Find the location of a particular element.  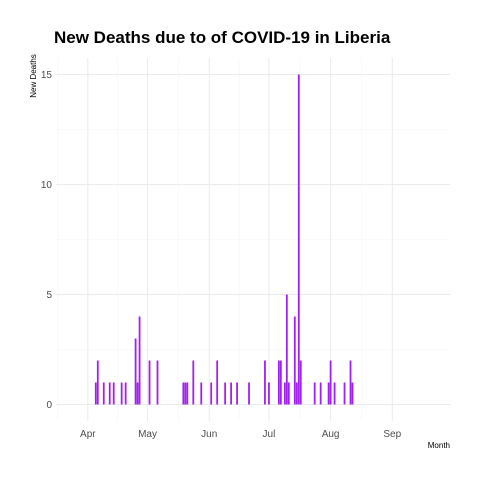

x-tick-label: Aug is located at coordinates (331, 434).